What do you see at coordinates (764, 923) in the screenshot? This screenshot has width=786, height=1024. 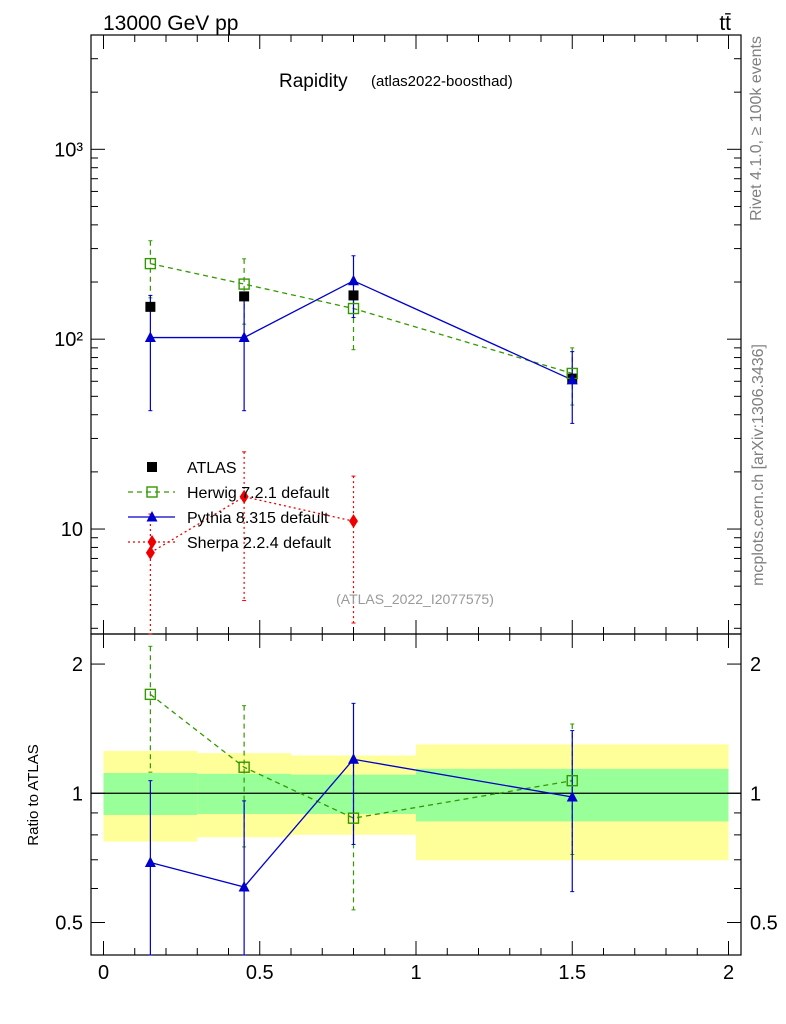 I see `ratio-ytick-label-right: 0.5` at bounding box center [764, 923].